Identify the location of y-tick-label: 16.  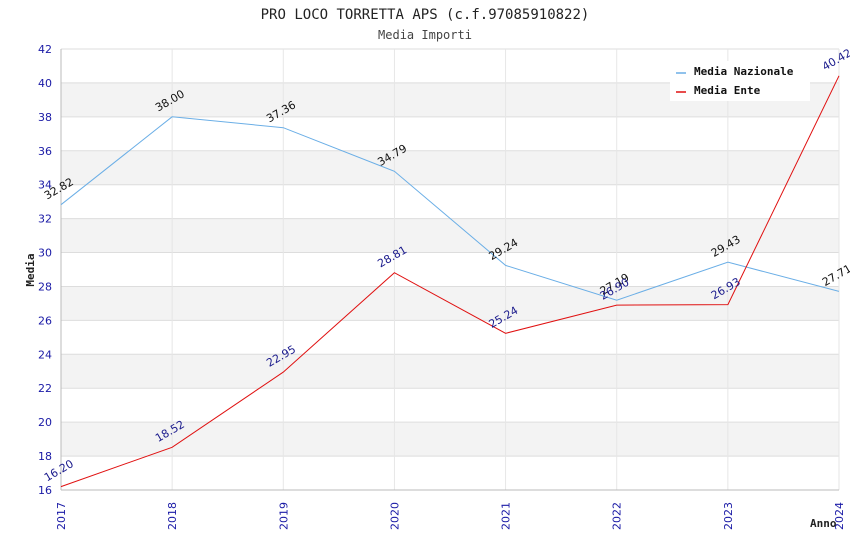
(45, 490).